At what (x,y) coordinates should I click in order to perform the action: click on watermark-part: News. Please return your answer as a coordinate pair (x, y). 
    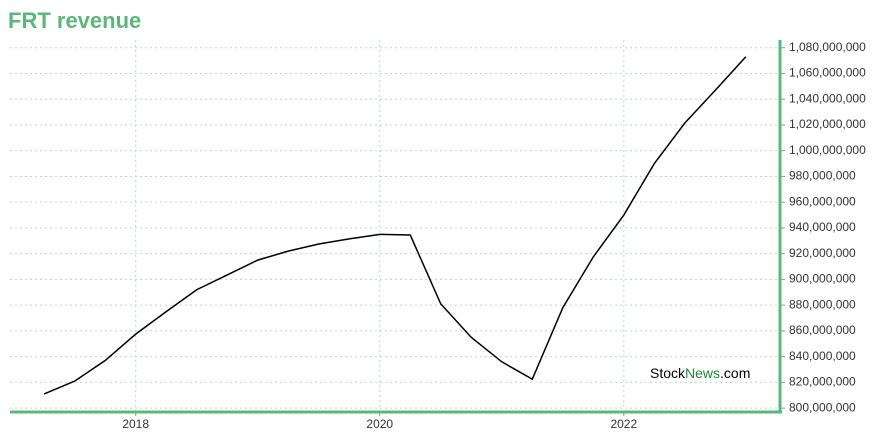
    Looking at the image, I should click on (702, 373).